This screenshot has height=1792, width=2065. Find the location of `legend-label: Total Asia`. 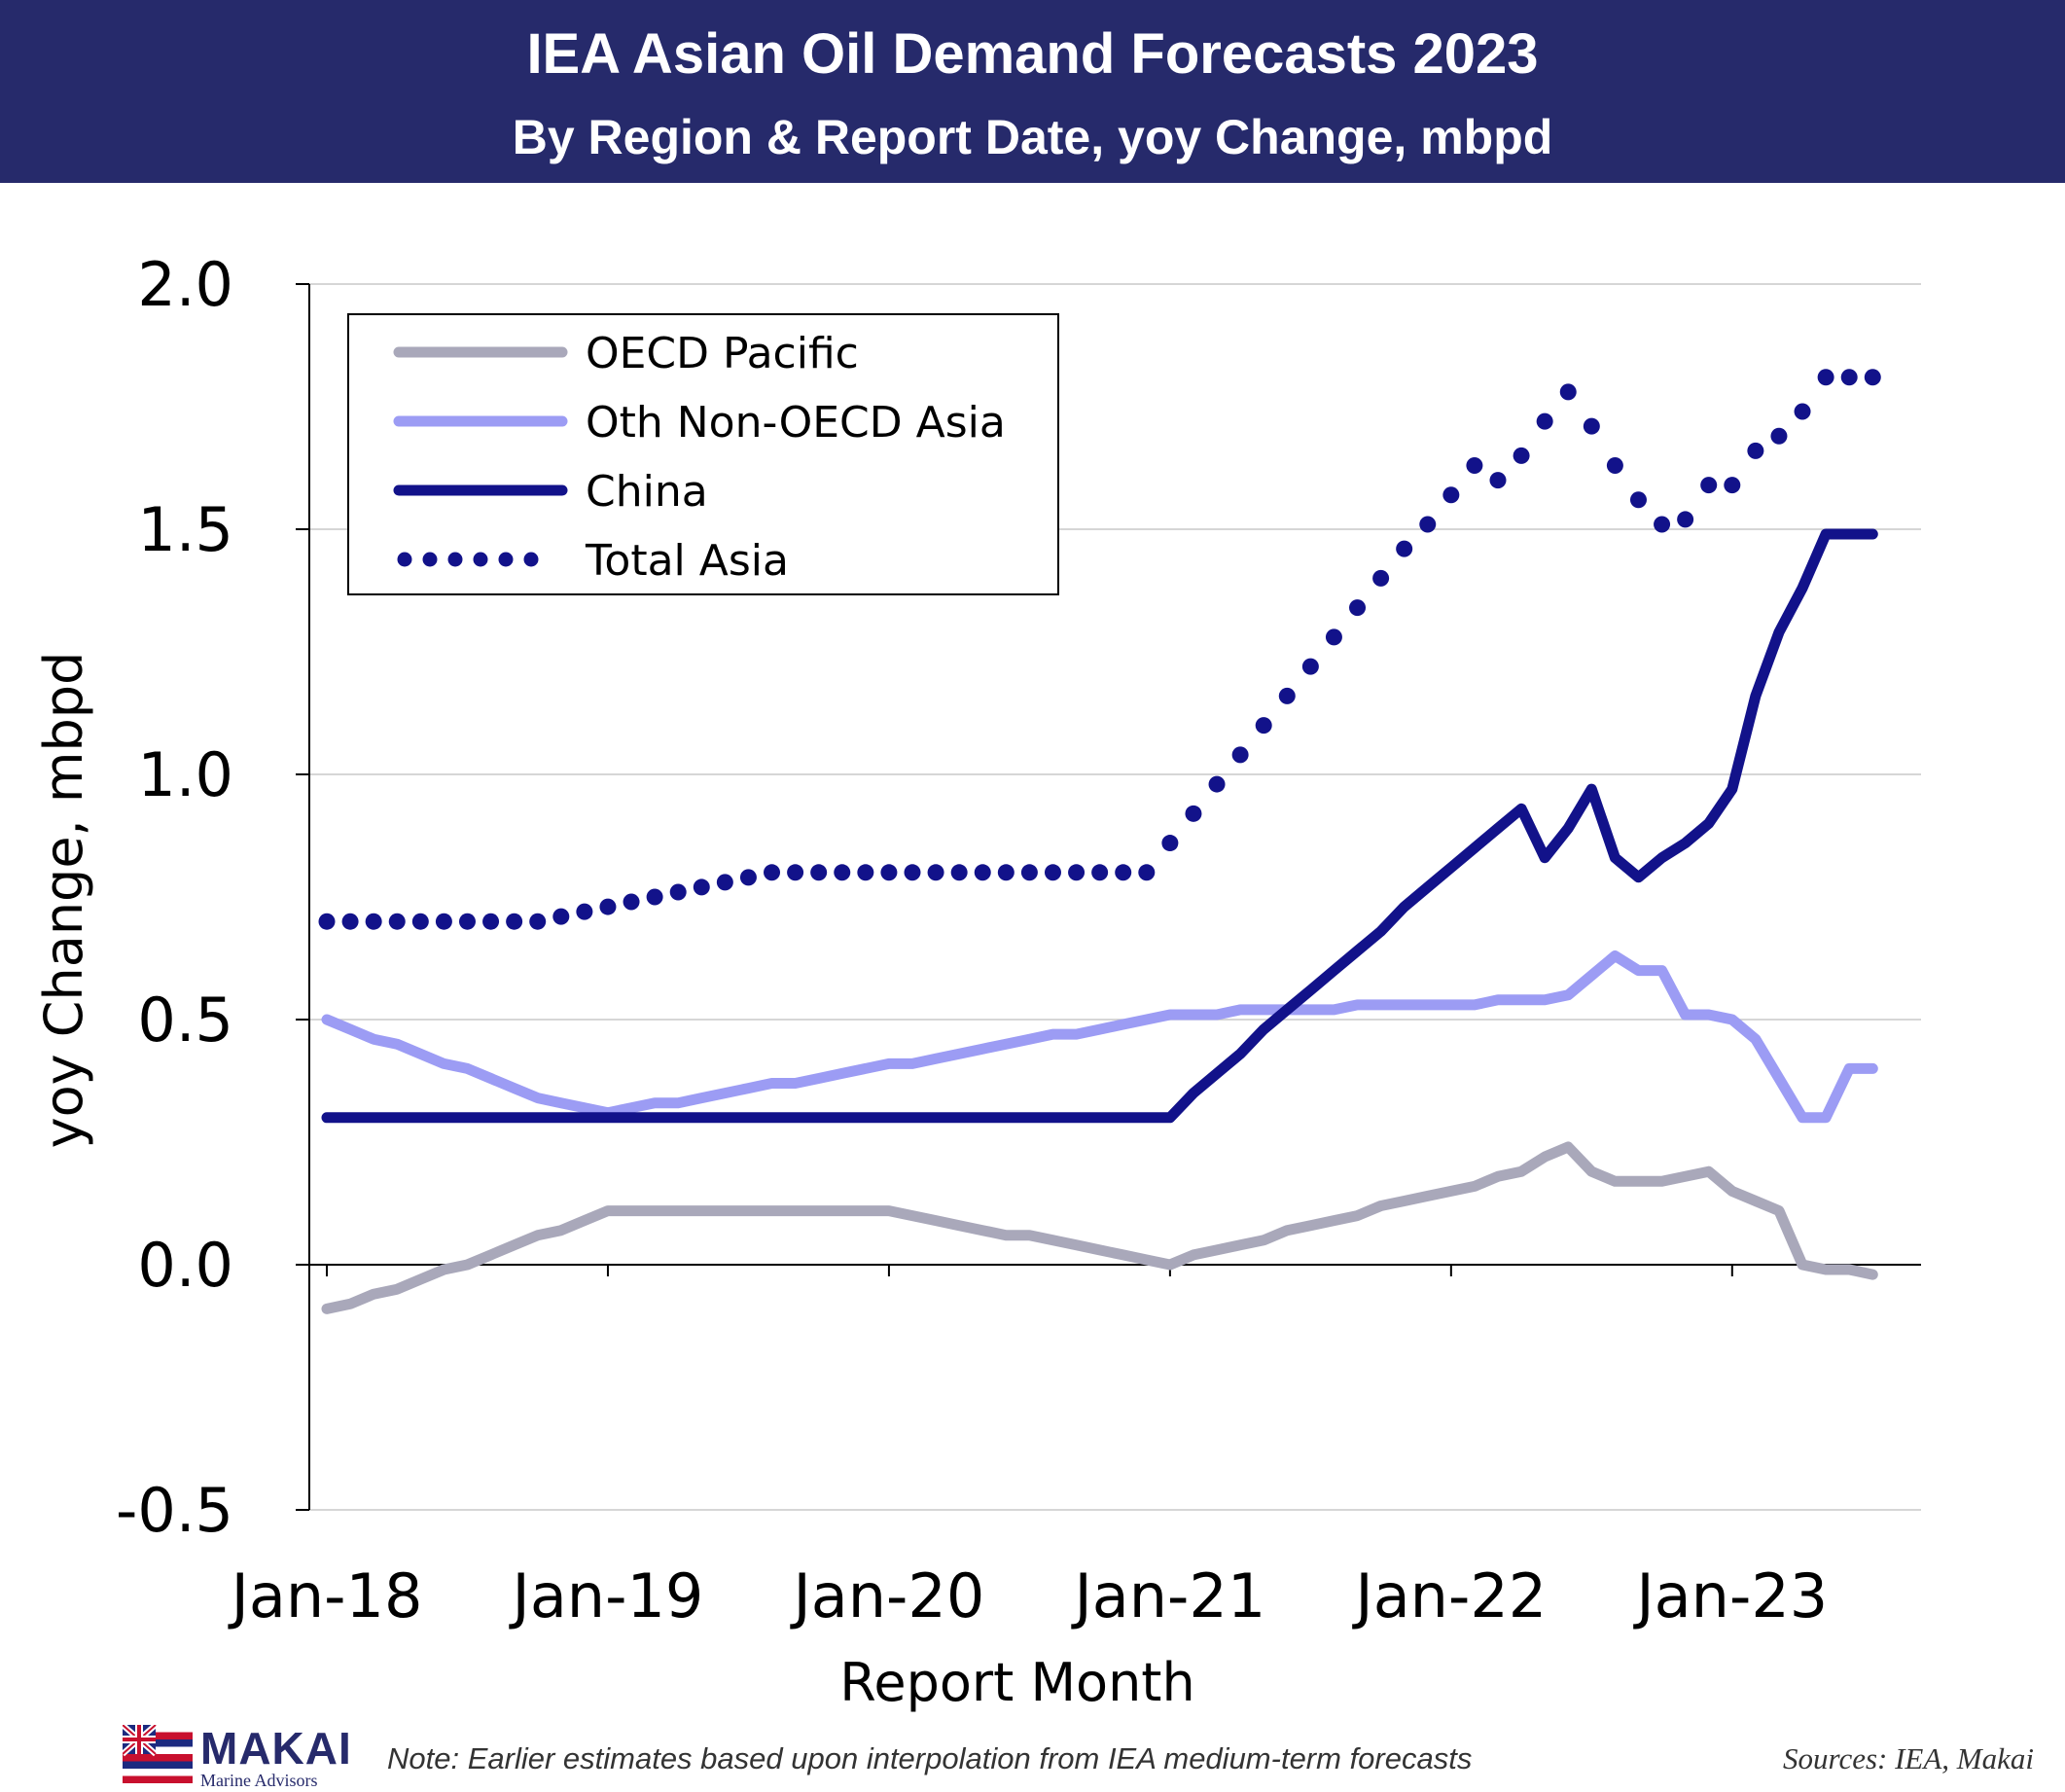

legend-label: Total Asia is located at coordinates (687, 561).